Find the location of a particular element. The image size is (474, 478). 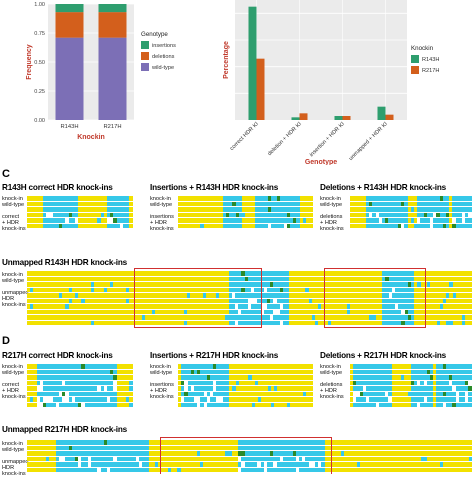

legend-swatch-R217H is located at coordinates (415, 70).